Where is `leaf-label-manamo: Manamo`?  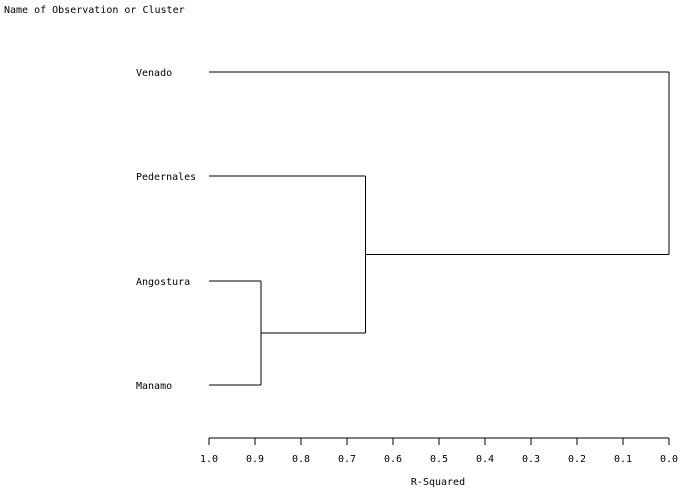 leaf-label-manamo: Manamo is located at coordinates (154, 386).